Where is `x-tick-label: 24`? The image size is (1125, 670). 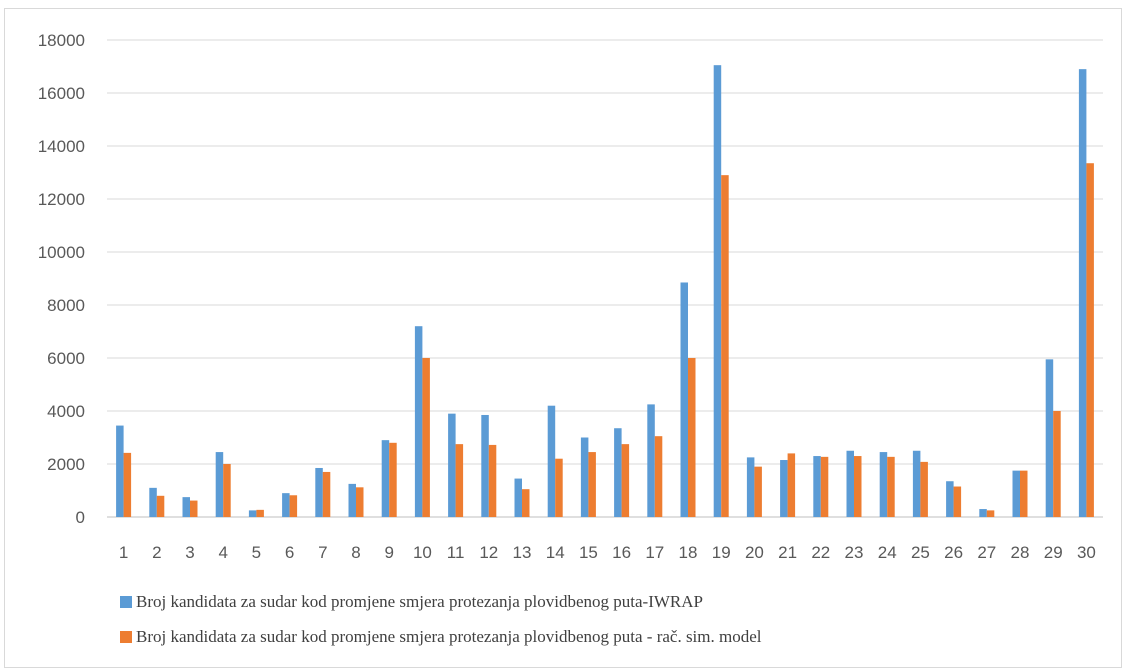 x-tick-label: 24 is located at coordinates (887, 552).